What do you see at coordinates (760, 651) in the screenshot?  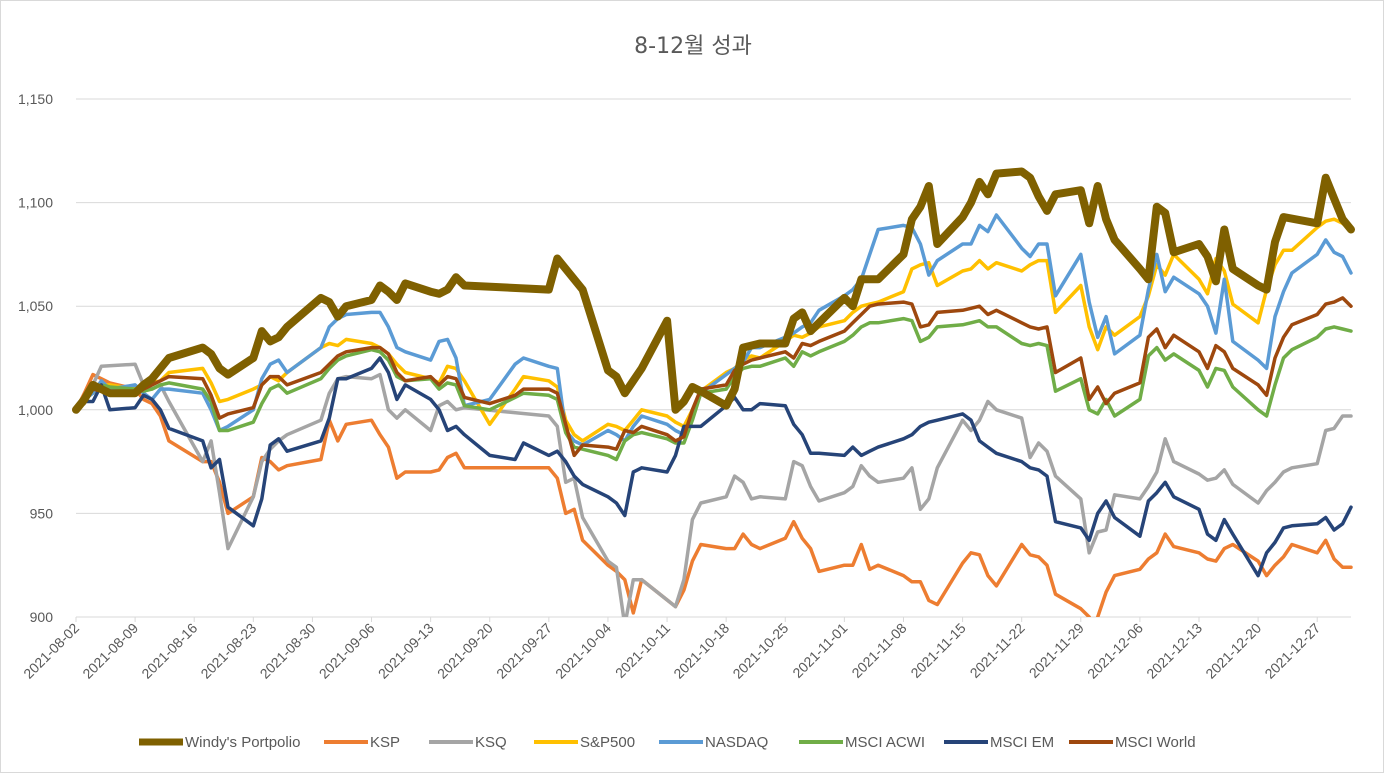 I see `x-tick-label: 2021-10-25` at bounding box center [760, 651].